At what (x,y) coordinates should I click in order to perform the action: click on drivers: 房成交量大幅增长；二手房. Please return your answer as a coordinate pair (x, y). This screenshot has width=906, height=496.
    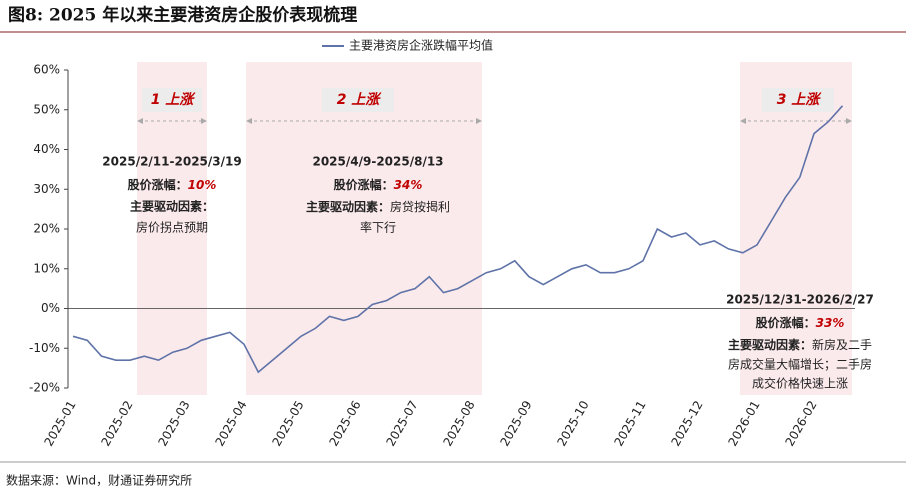
    Looking at the image, I should click on (800, 364).